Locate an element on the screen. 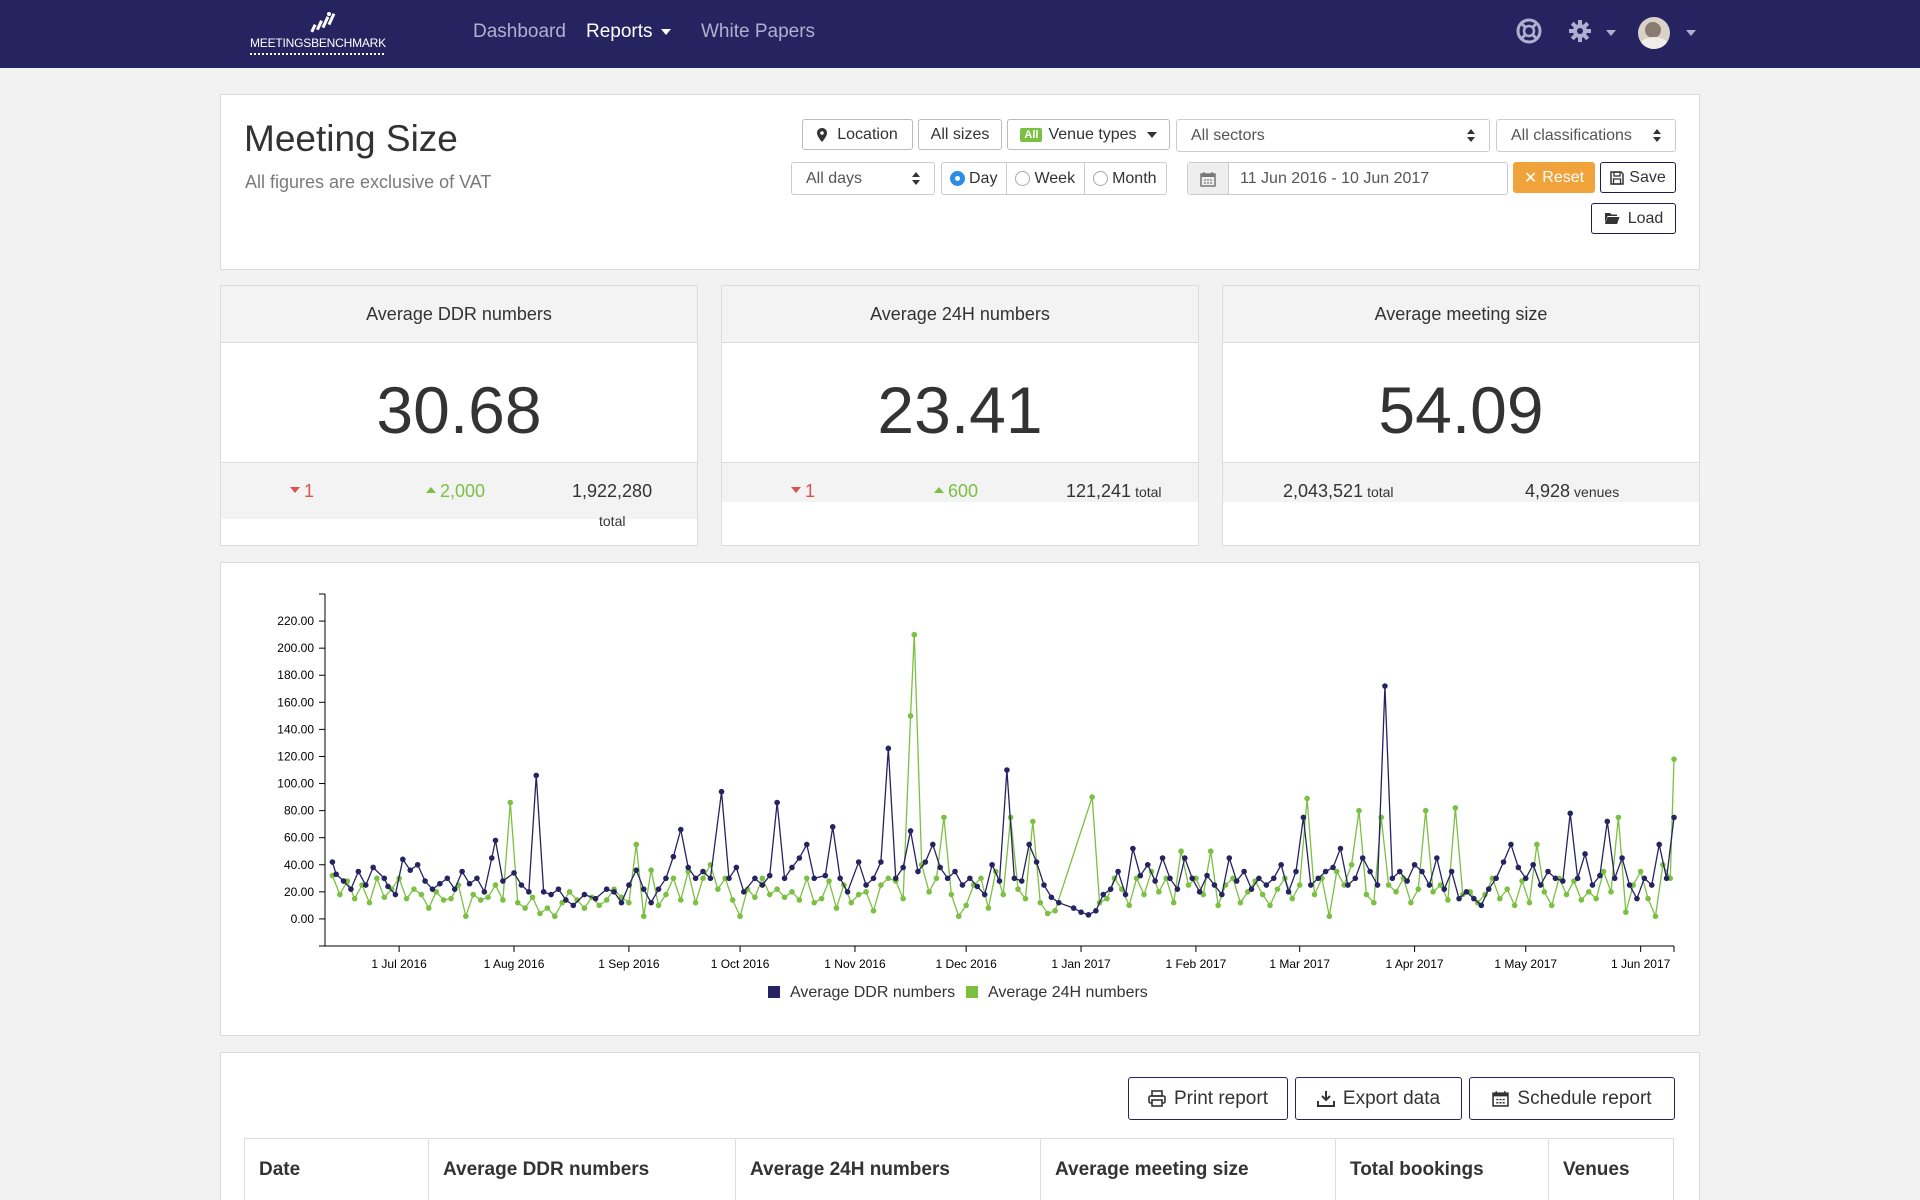 The width and height of the screenshot is (1920, 1200). date-addon is located at coordinates (1208, 178).